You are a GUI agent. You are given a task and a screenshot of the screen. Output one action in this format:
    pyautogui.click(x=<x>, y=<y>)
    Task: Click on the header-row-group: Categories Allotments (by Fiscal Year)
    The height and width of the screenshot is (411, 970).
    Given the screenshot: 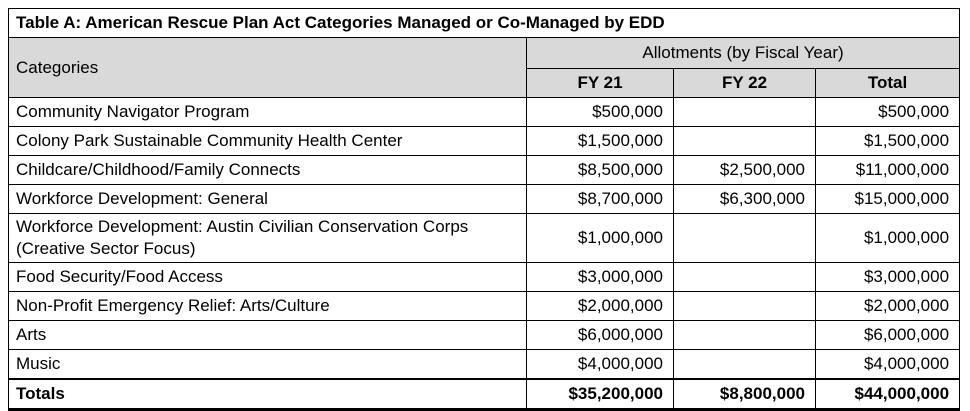 What is the action you would take?
    pyautogui.click(x=484, y=67)
    